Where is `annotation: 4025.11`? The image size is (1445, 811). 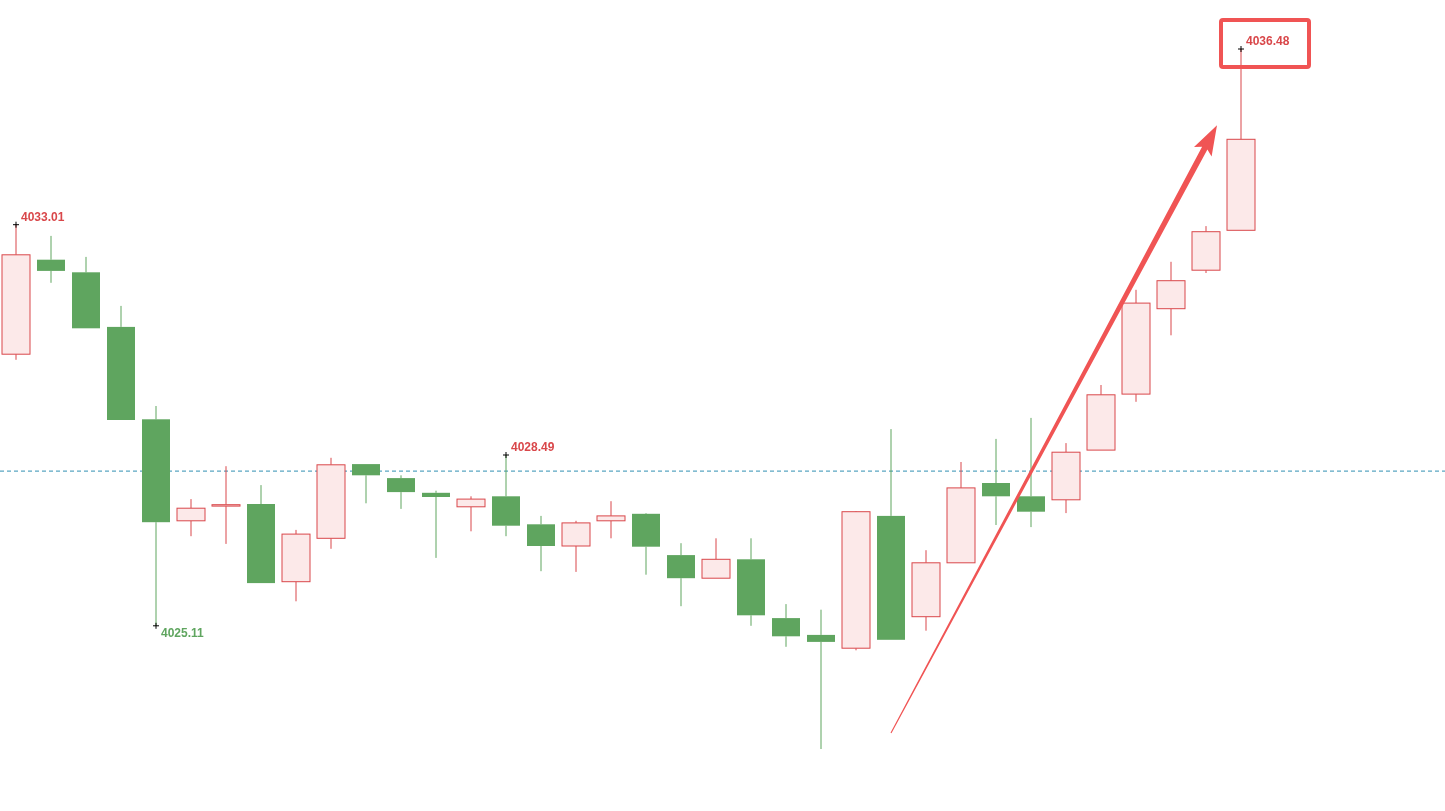
annotation: 4025.11 is located at coordinates (183, 632).